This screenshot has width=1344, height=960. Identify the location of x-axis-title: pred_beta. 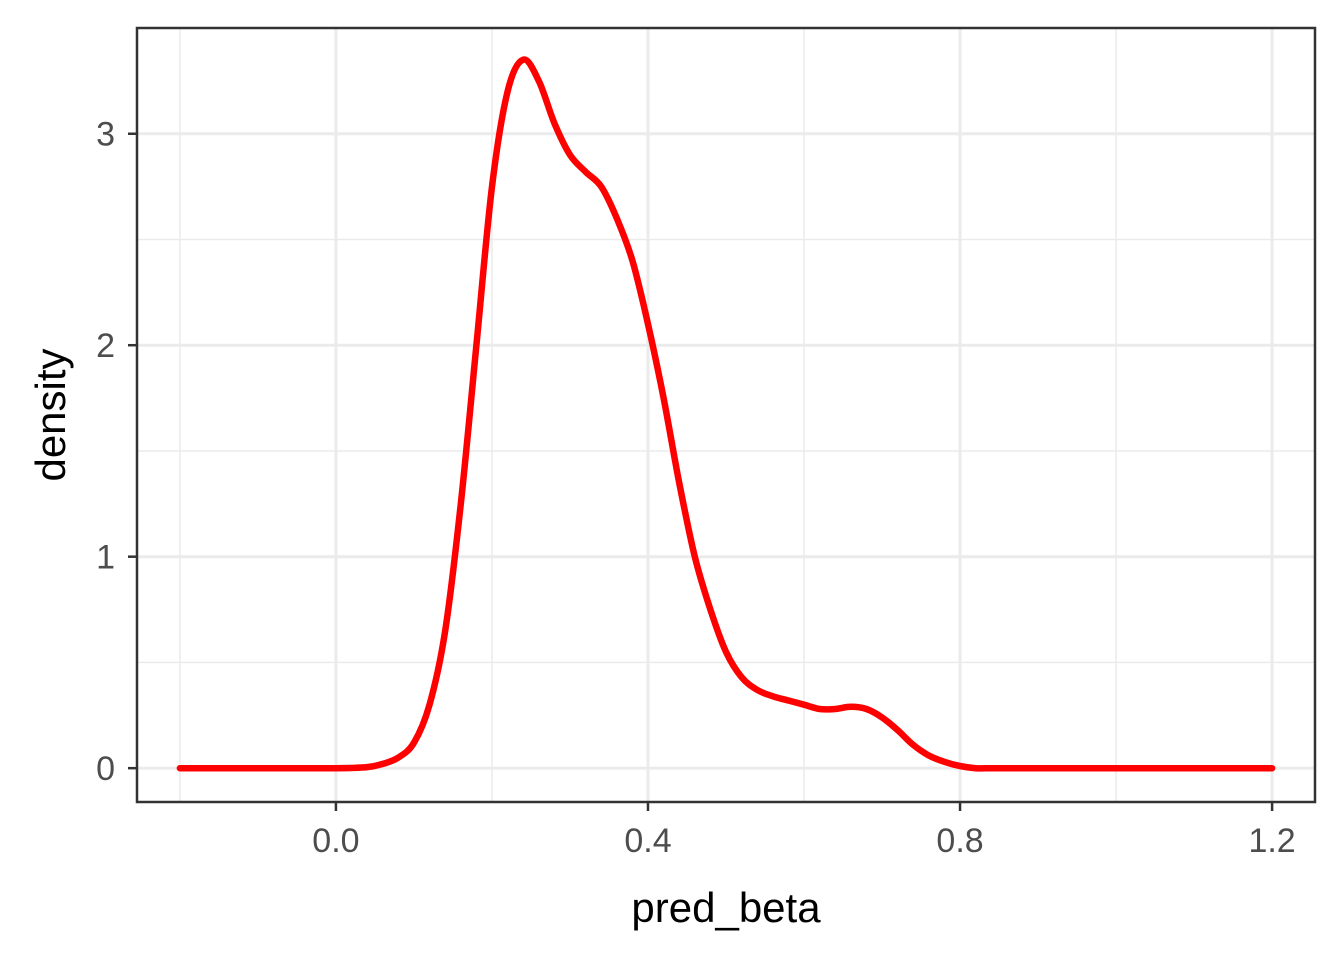
(726, 907).